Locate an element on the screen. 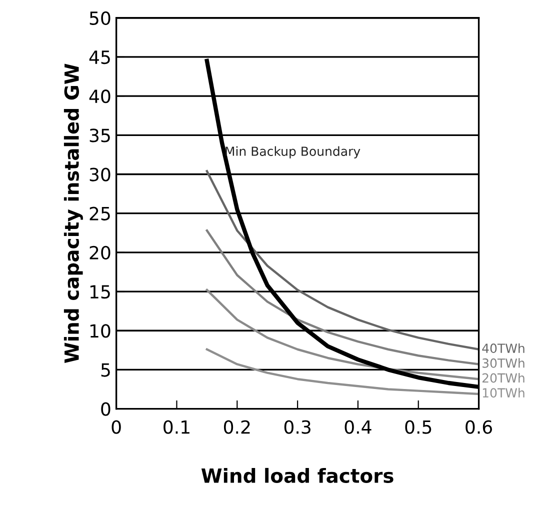 This screenshot has height=511, width=541. y-tick-label: 20 is located at coordinates (100, 253).